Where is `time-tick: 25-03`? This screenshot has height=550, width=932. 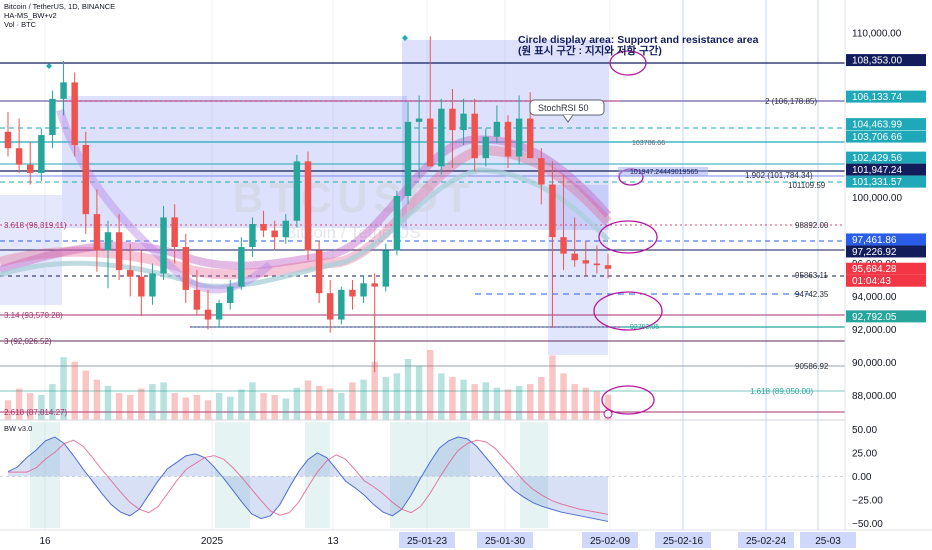
time-tick: 25-03 is located at coordinates (828, 541).